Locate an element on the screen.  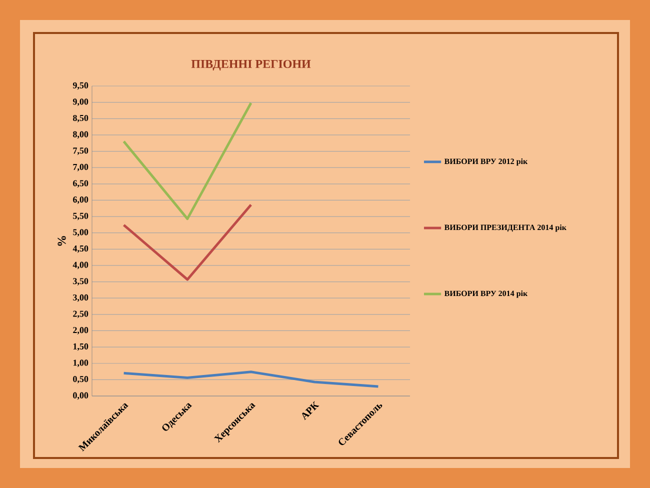
y-tick-label: 1,00 is located at coordinates (80, 364).